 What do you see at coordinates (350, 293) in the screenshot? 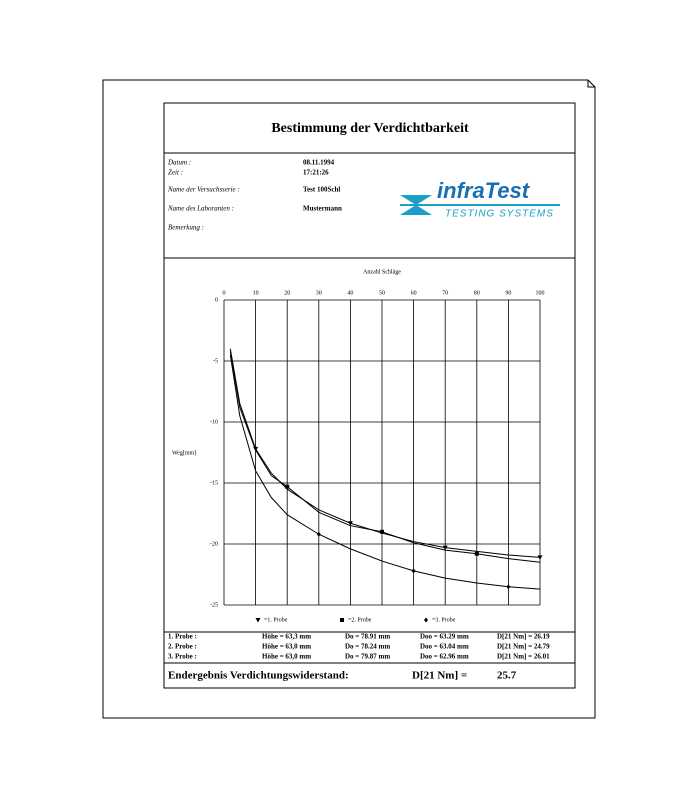
I see `x-tick-label: 40` at bounding box center [350, 293].